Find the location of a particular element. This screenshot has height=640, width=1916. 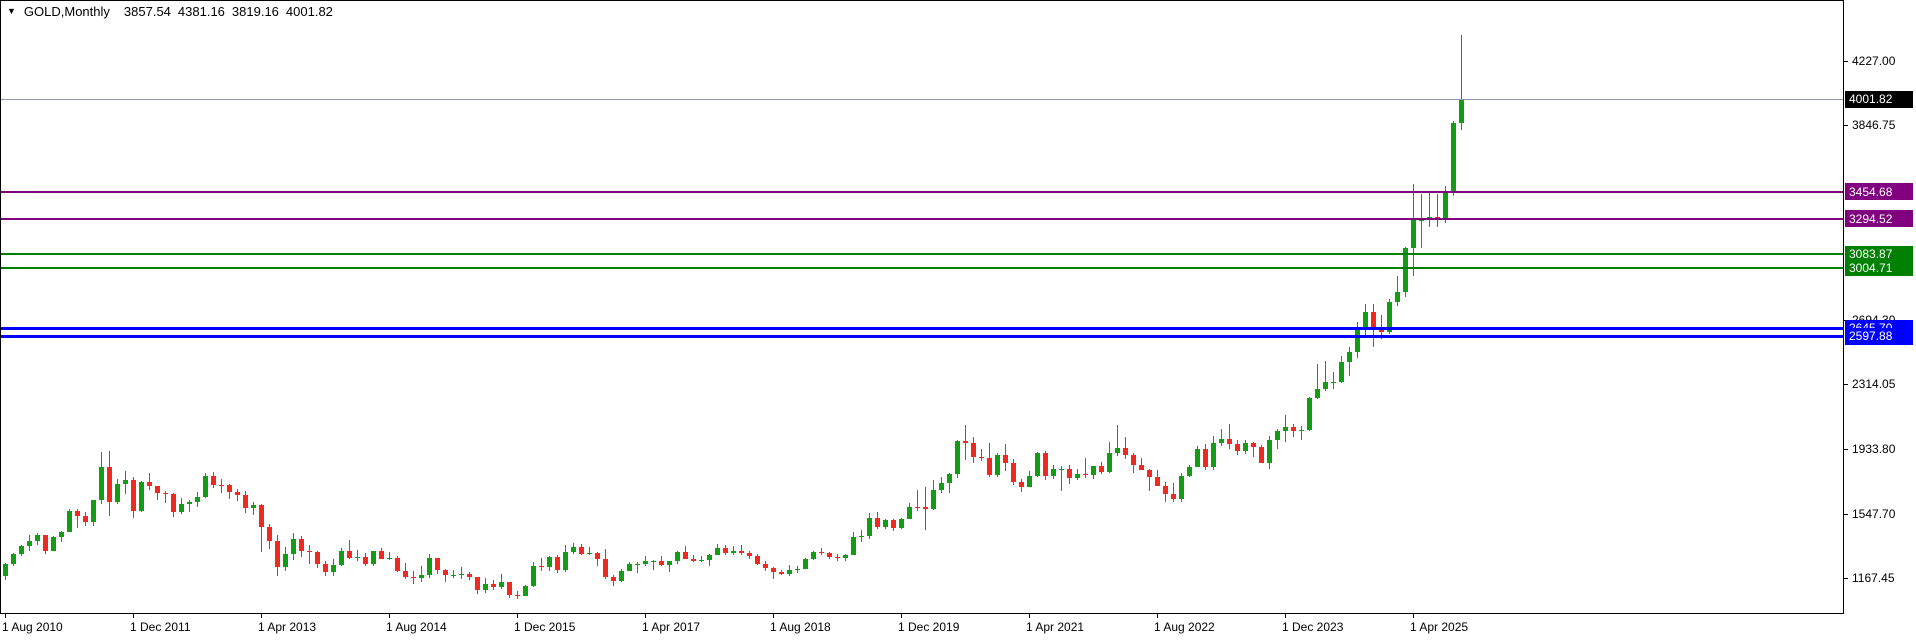

high-value: 4381.16 is located at coordinates (201, 11).